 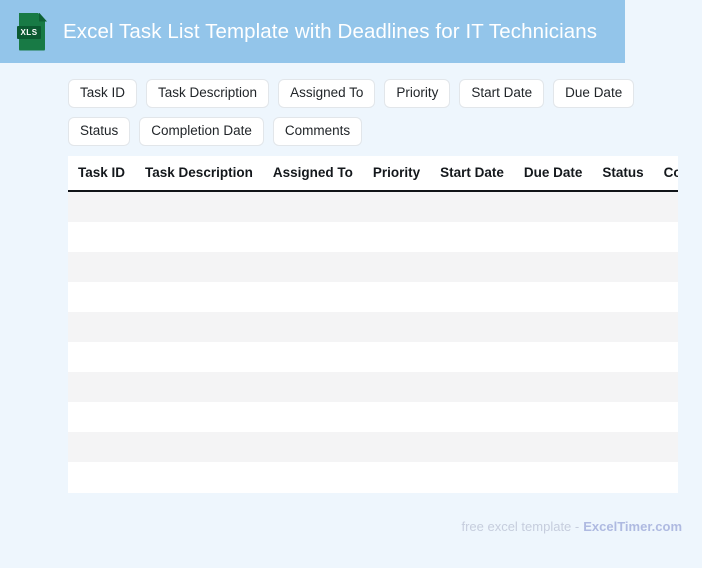 What do you see at coordinates (553, 174) in the screenshot?
I see `column-header-due-date: Due Date` at bounding box center [553, 174].